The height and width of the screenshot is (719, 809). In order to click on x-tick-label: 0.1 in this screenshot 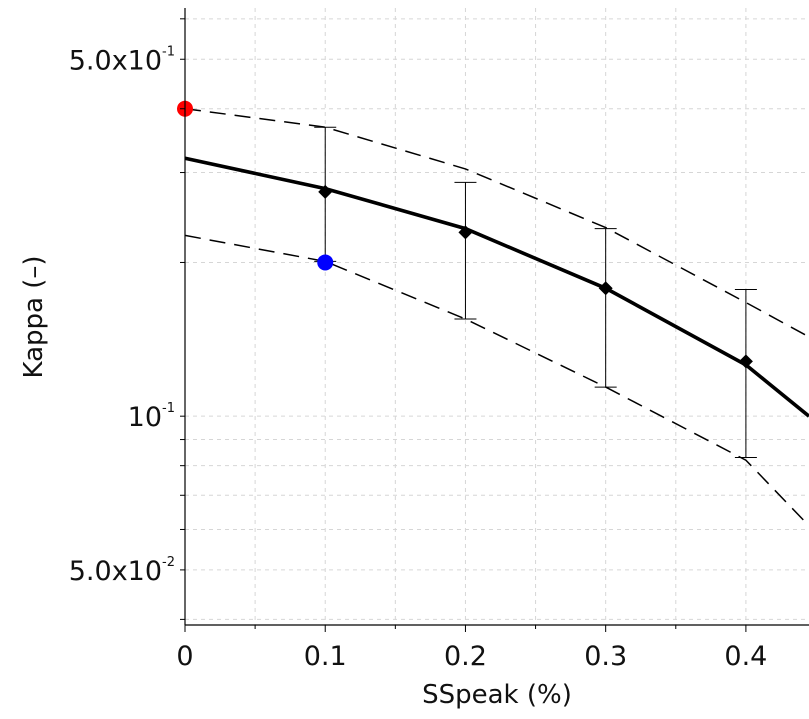, I will do `click(325, 656)`.